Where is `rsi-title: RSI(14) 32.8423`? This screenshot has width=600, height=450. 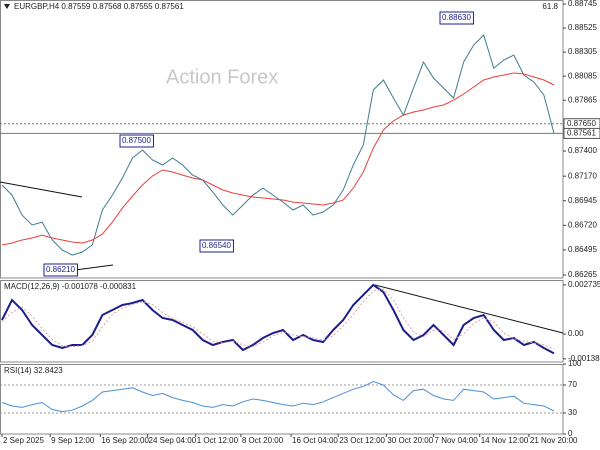 rsi-title: RSI(14) 32.8423 is located at coordinates (33, 370).